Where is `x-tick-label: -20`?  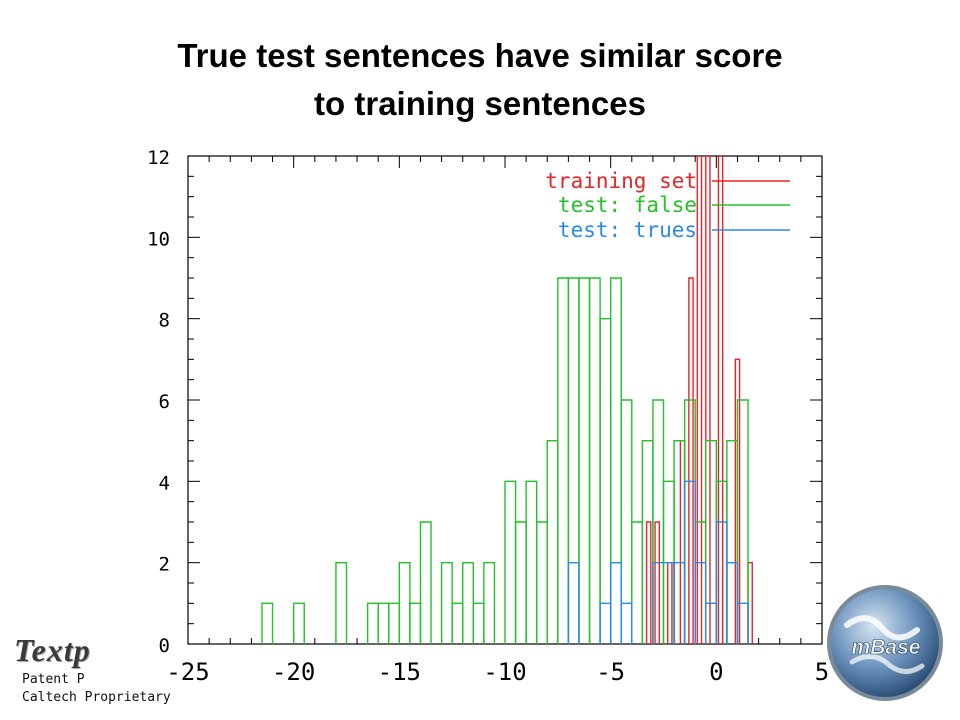 x-tick-label: -20 is located at coordinates (293, 672).